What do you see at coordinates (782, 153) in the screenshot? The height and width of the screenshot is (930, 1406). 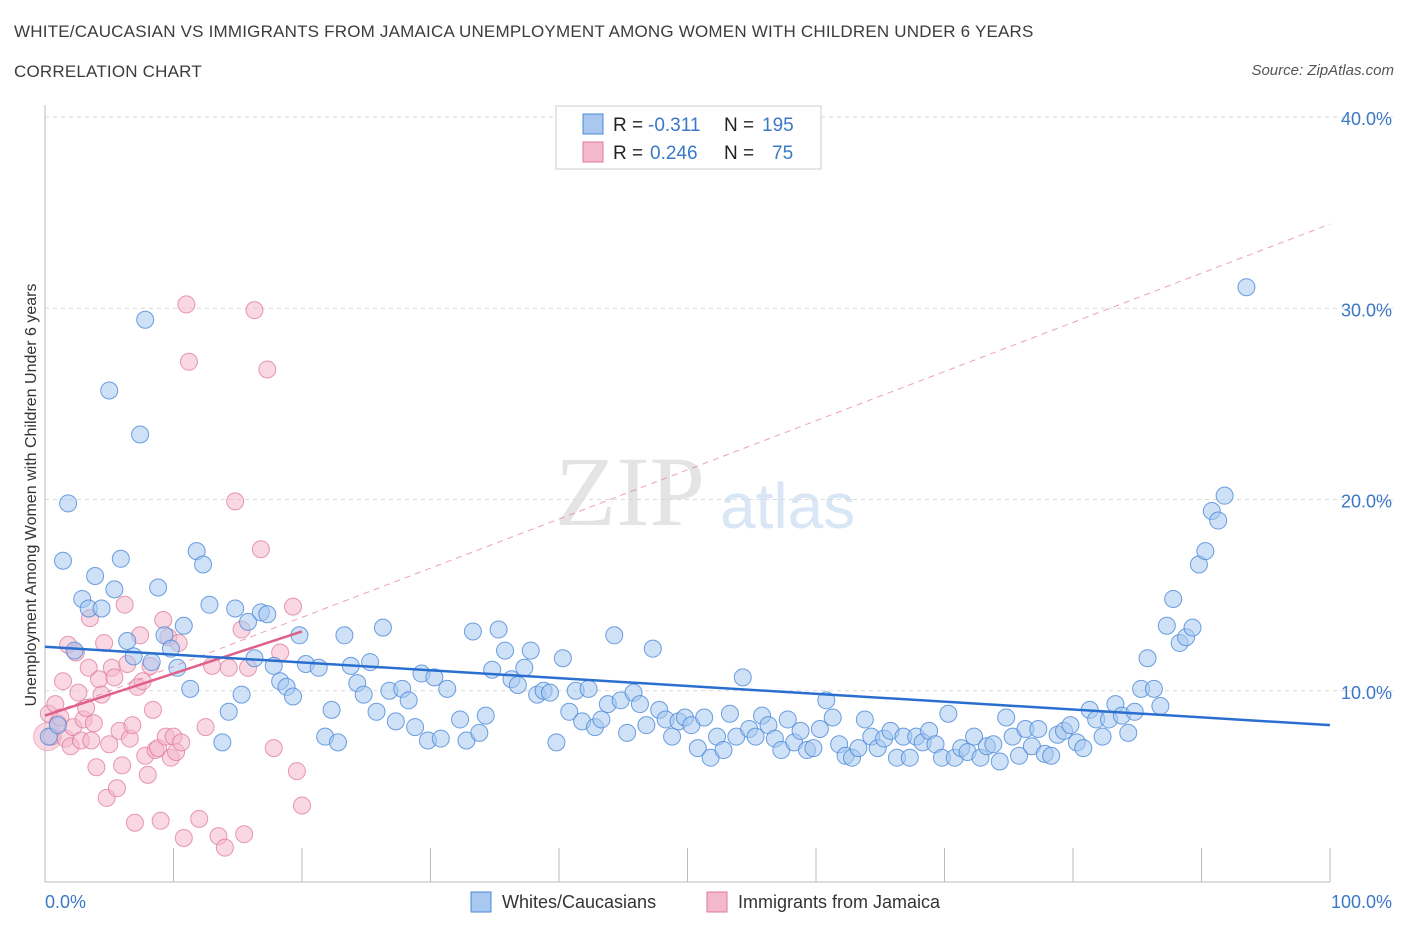 I see `legend-n-value-2: 75` at bounding box center [782, 153].